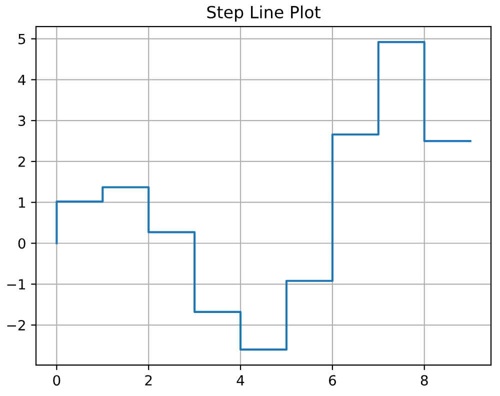 The height and width of the screenshot is (396, 500). I want to click on y-tick-label: 1, so click(21, 203).